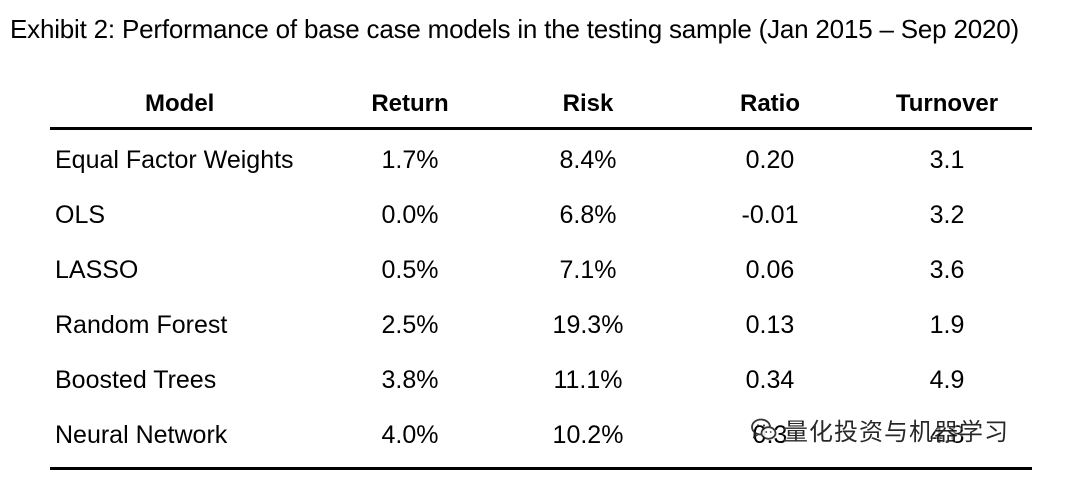 Image resolution: width=1080 pixels, height=478 pixels. What do you see at coordinates (541, 103) in the screenshot?
I see `table-header-row: Model Return Risk Ratio Turnover` at bounding box center [541, 103].